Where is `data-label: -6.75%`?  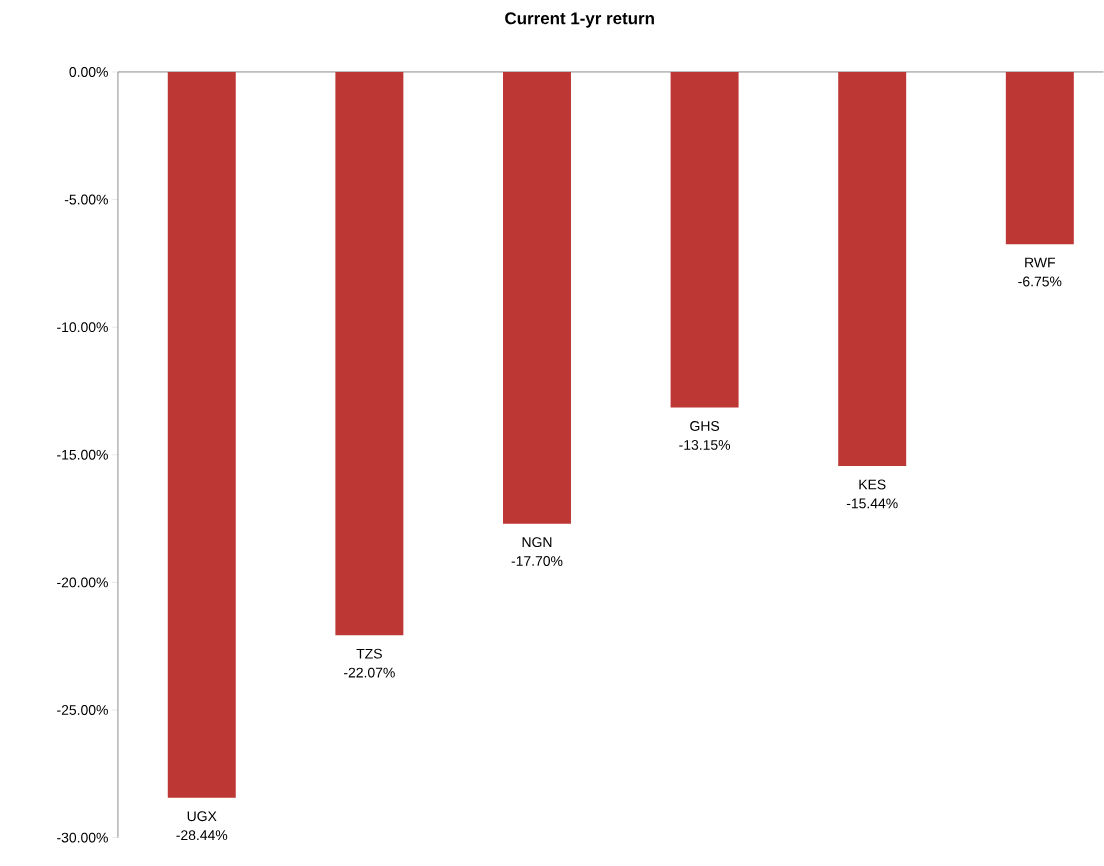
data-label: -6.75% is located at coordinates (1040, 281).